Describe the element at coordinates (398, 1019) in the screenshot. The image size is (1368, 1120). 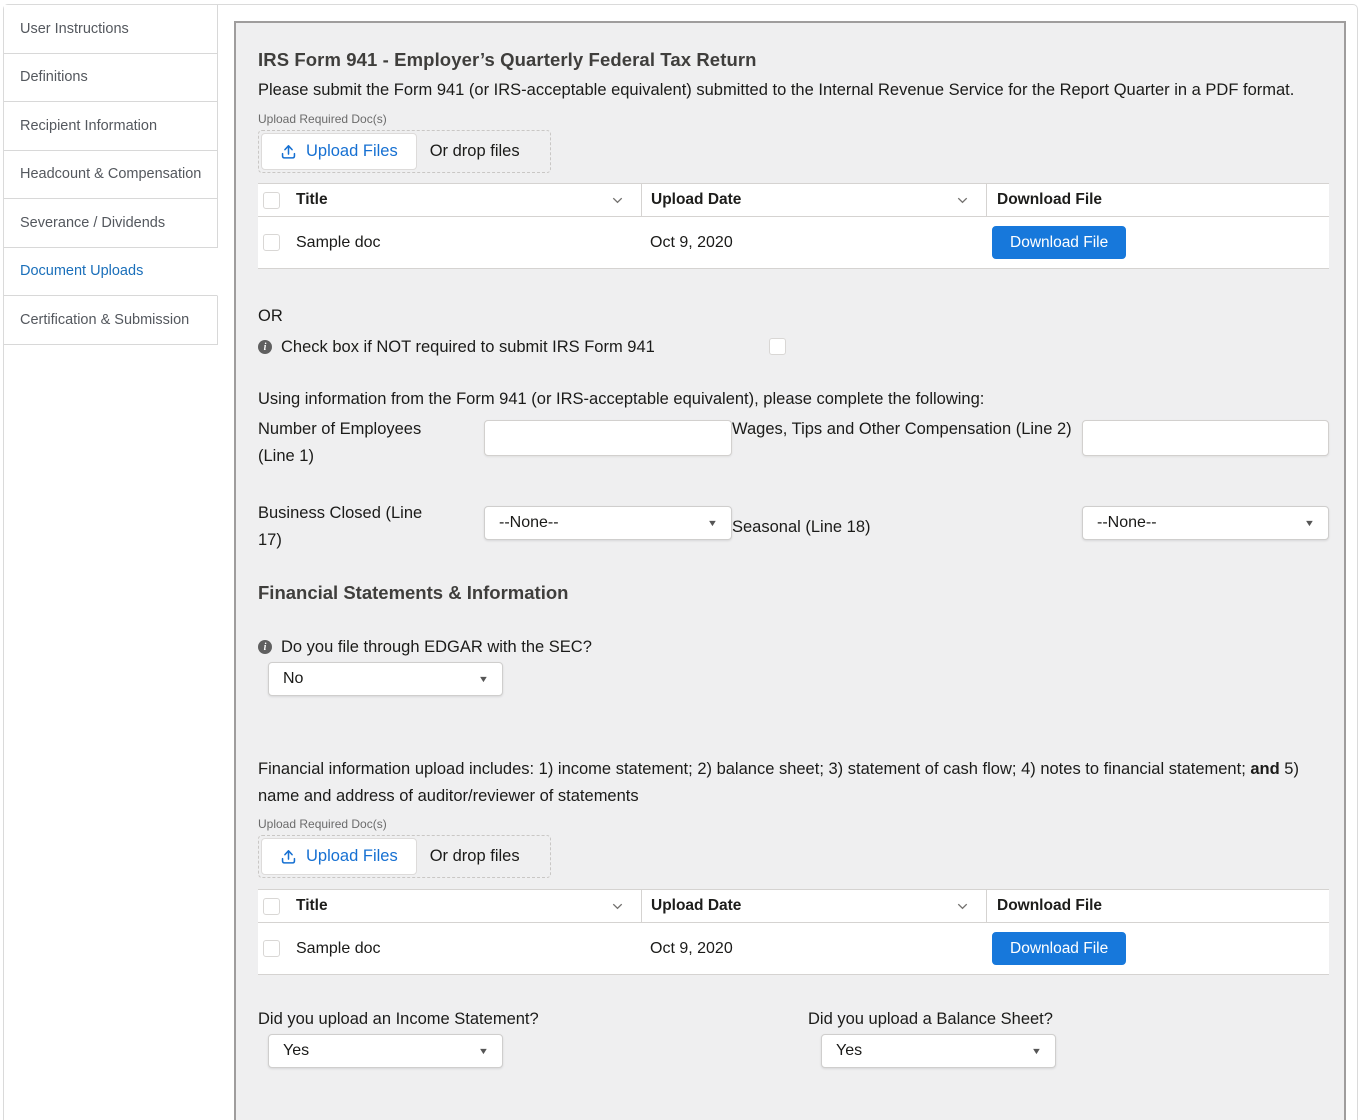
I see `income-statement-question: Did you upload an Income Statement?` at that location.